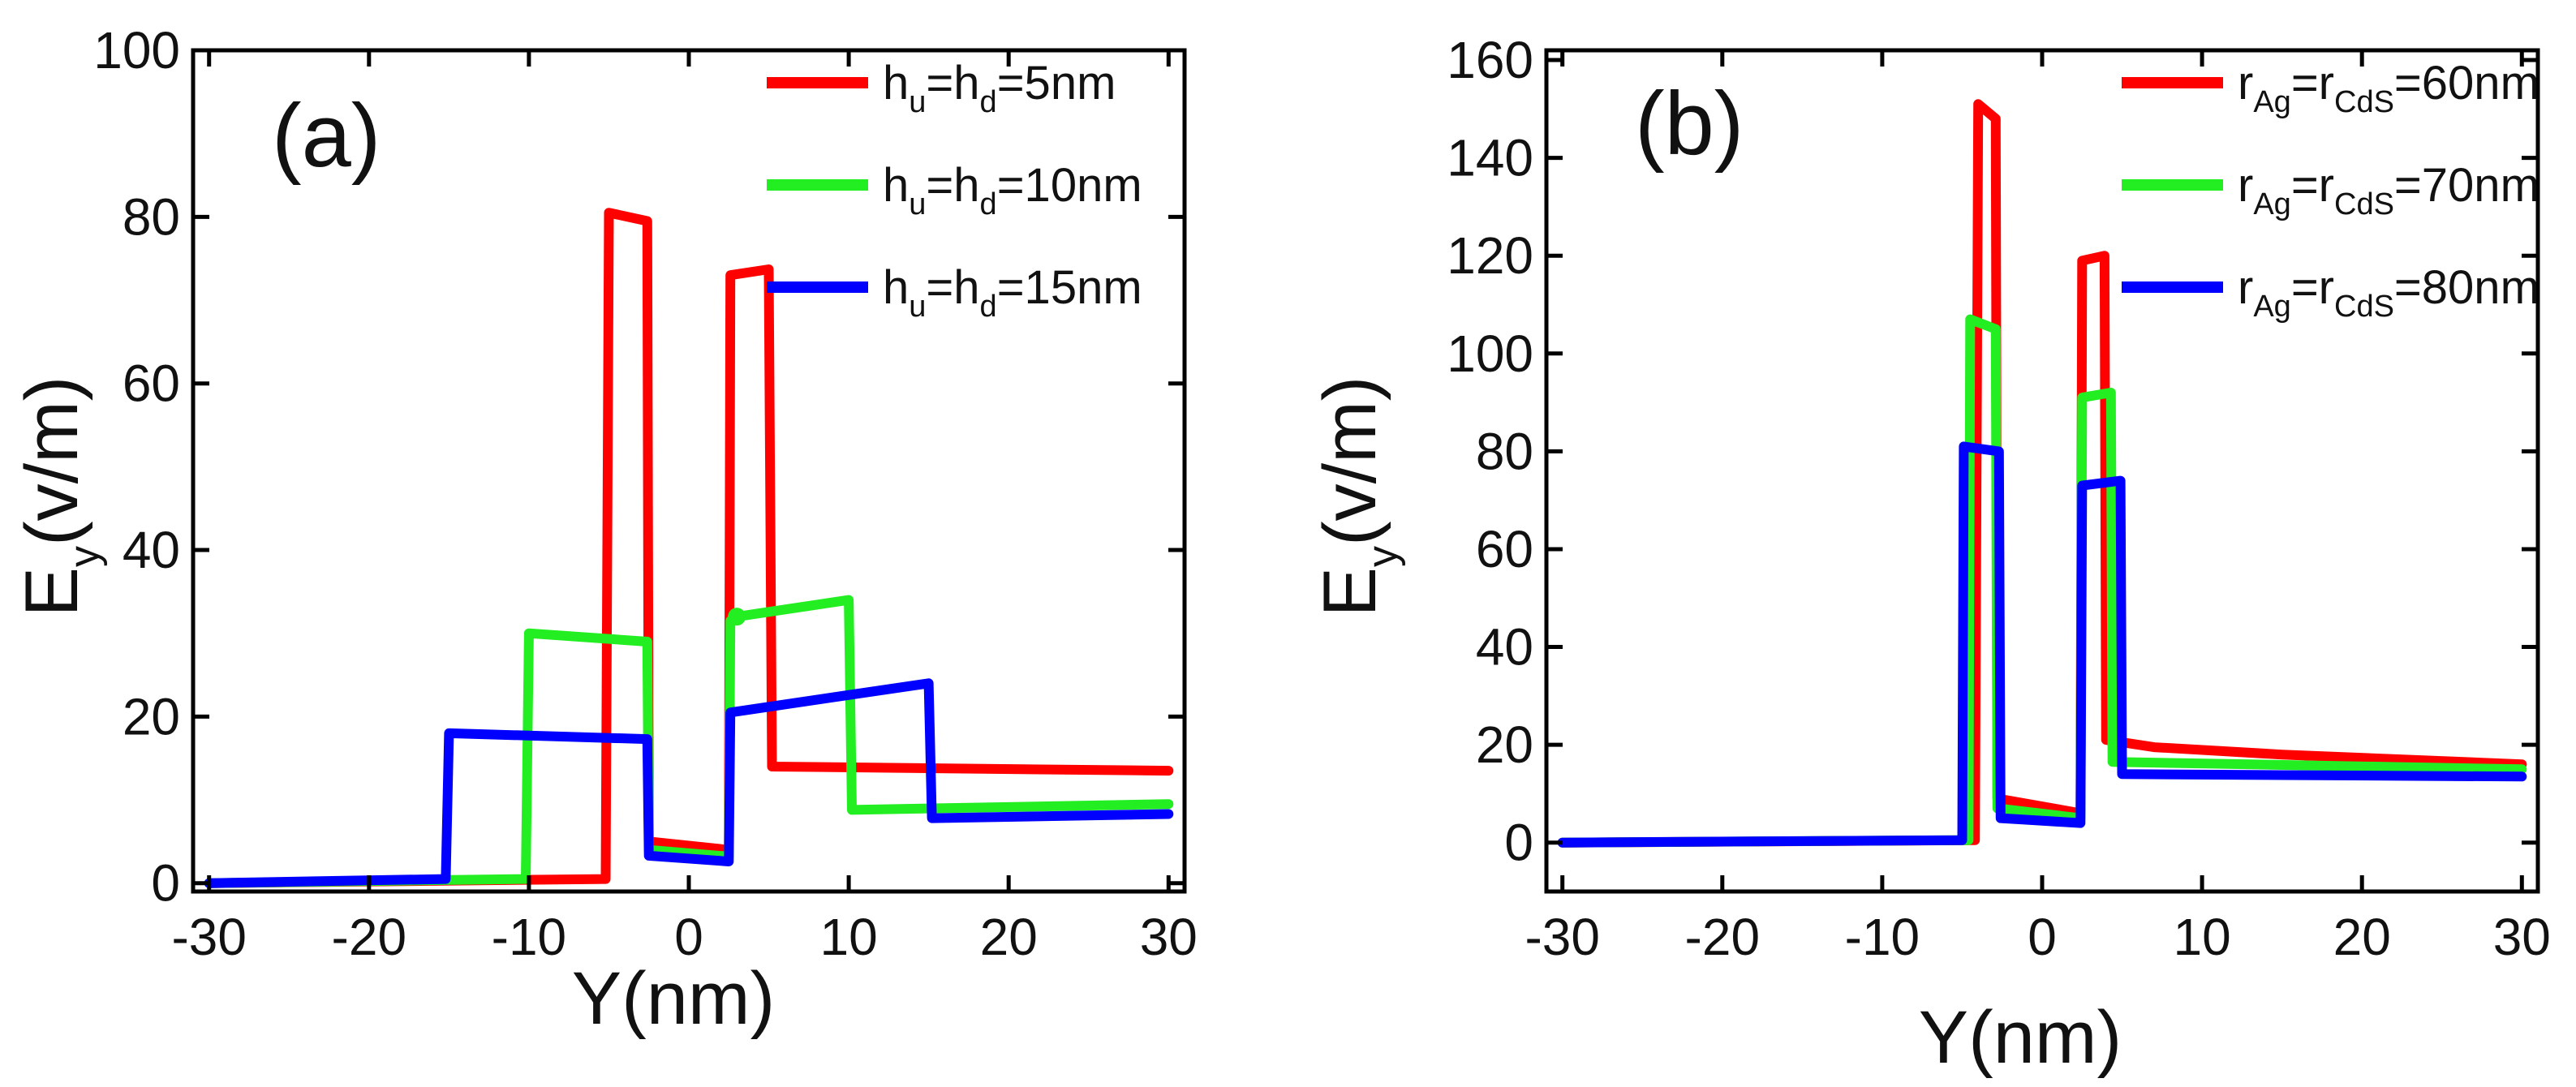 The width and height of the screenshot is (2576, 1087). Describe the element at coordinates (1504, 549) in the screenshot. I see `panel-b-y-tick-label: 60` at that location.